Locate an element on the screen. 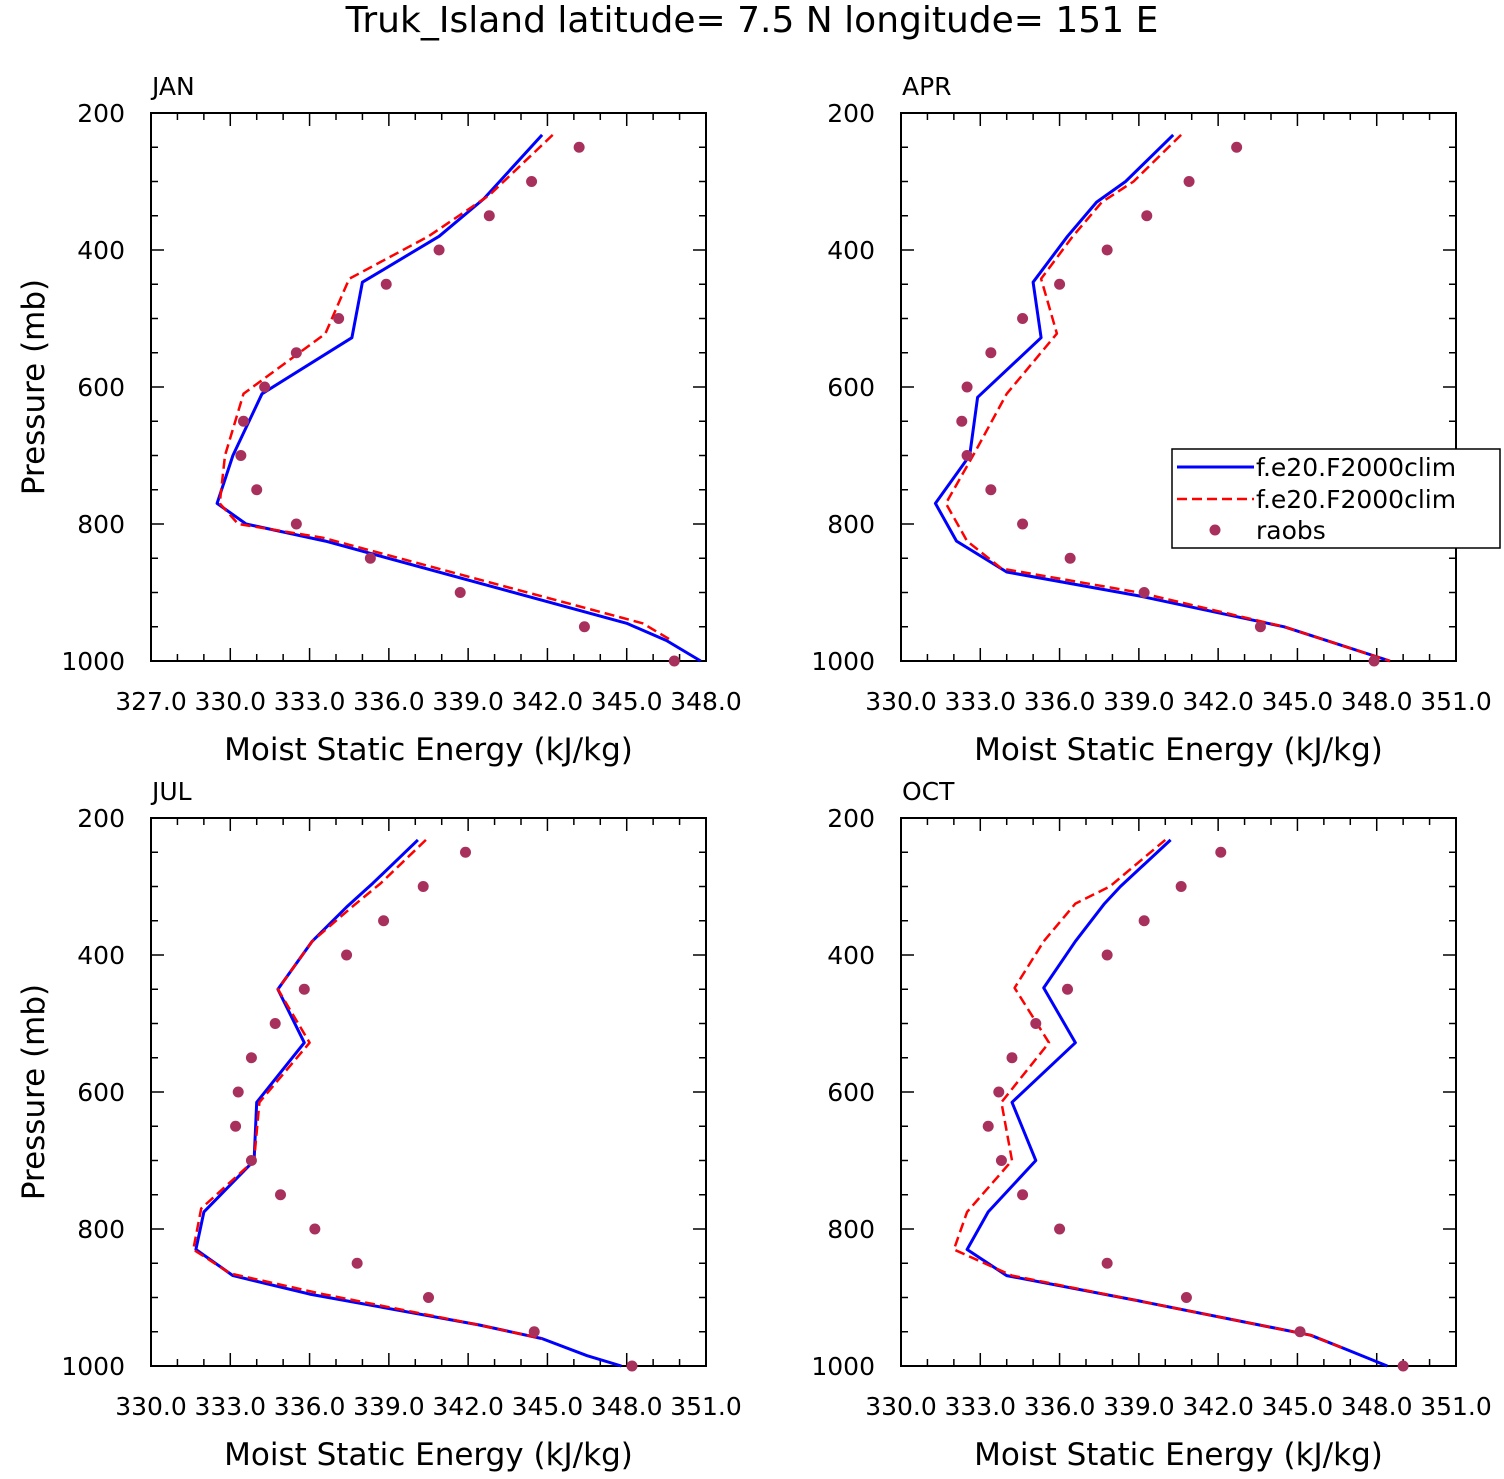  panel-label-oct: OCT is located at coordinates (928, 791).